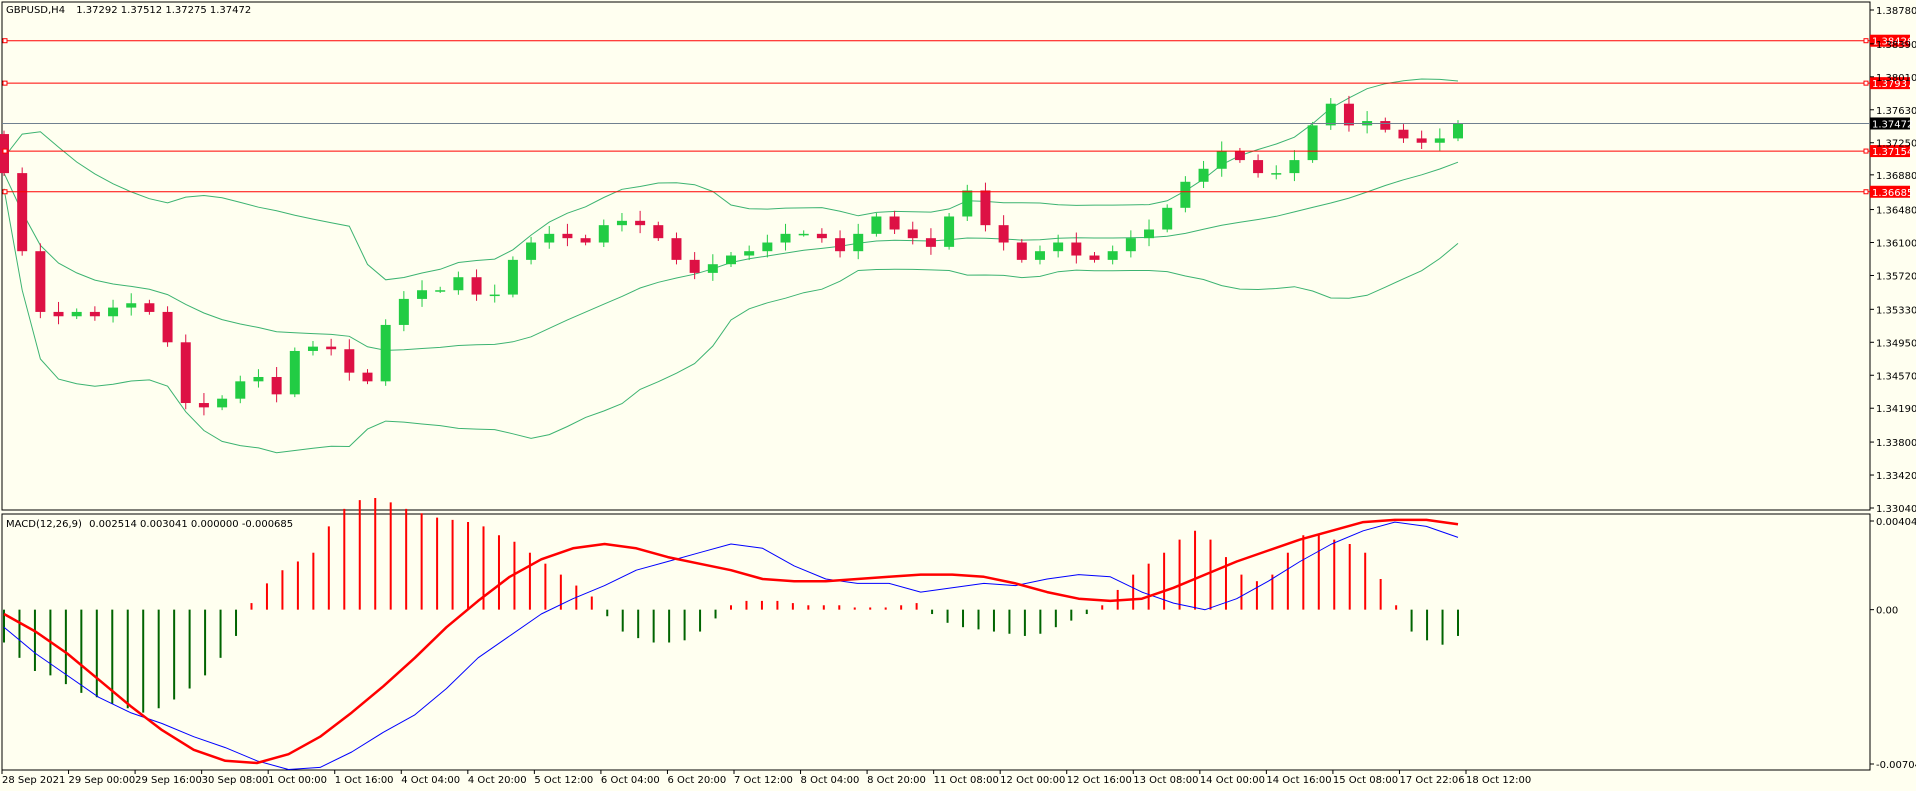 The image size is (1916, 791). What do you see at coordinates (1896, 409) in the screenshot?
I see `price-tick-label: 1.34190` at bounding box center [1896, 409].